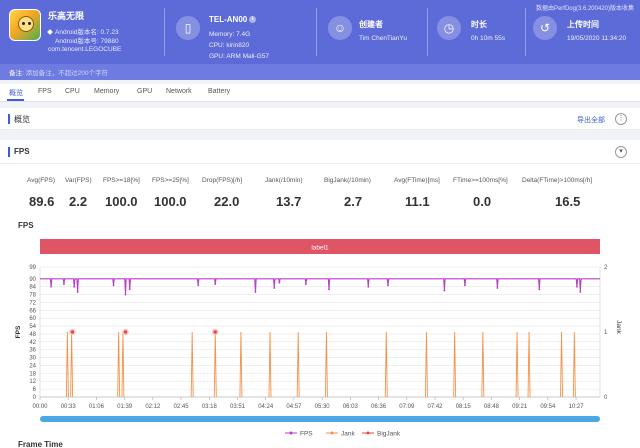  I want to click on tab-network: Network, so click(179, 91).